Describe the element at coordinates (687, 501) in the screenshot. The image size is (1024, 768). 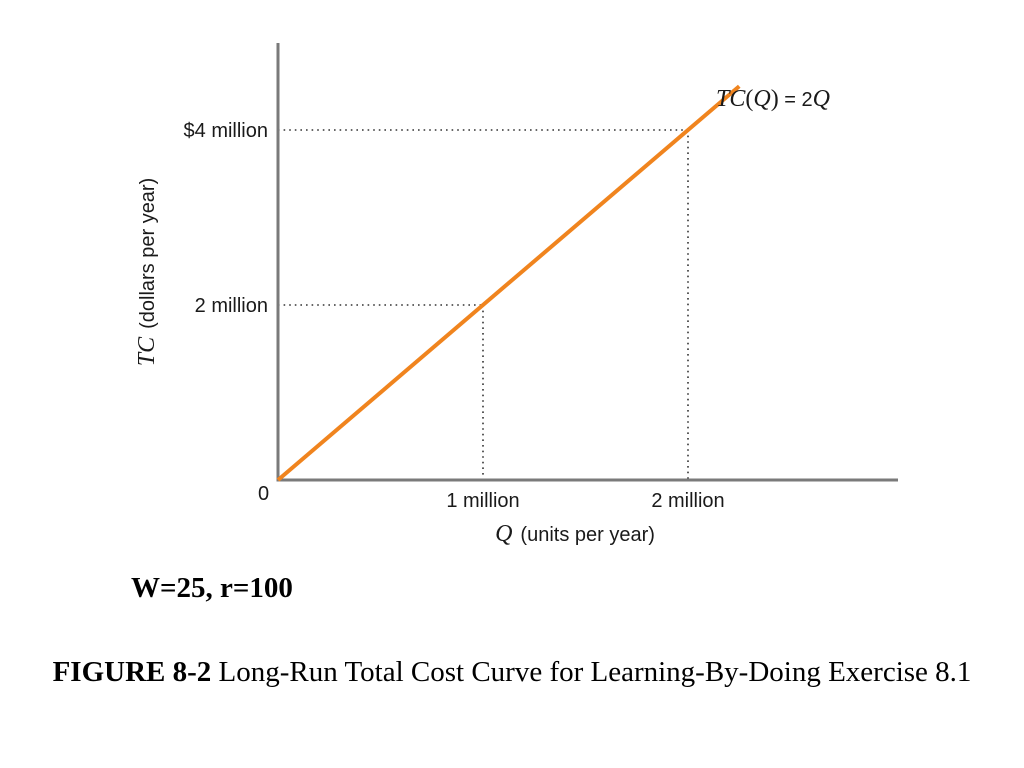
I see `x-tick-label-2: 2 million` at that location.